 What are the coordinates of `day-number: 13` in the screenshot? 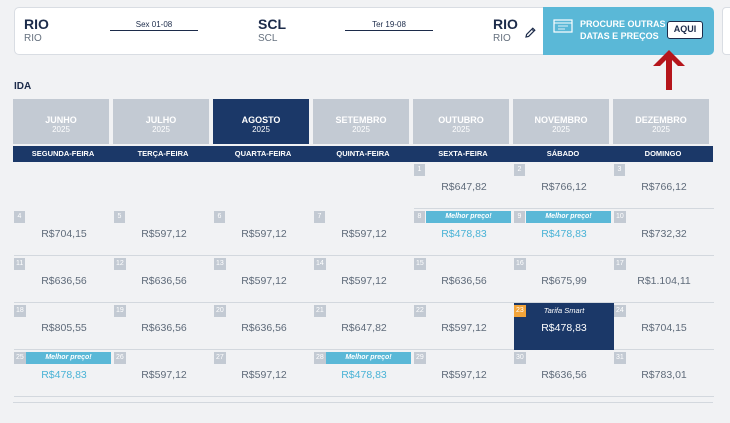 It's located at (220, 264).